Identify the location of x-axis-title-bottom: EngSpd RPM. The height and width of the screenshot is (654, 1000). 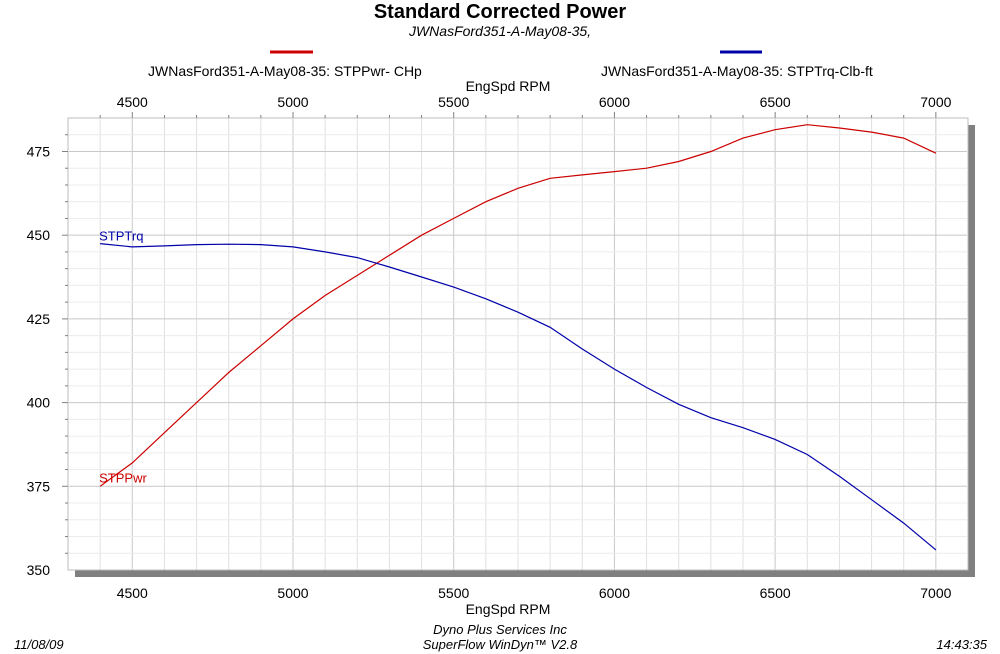
(508, 609).